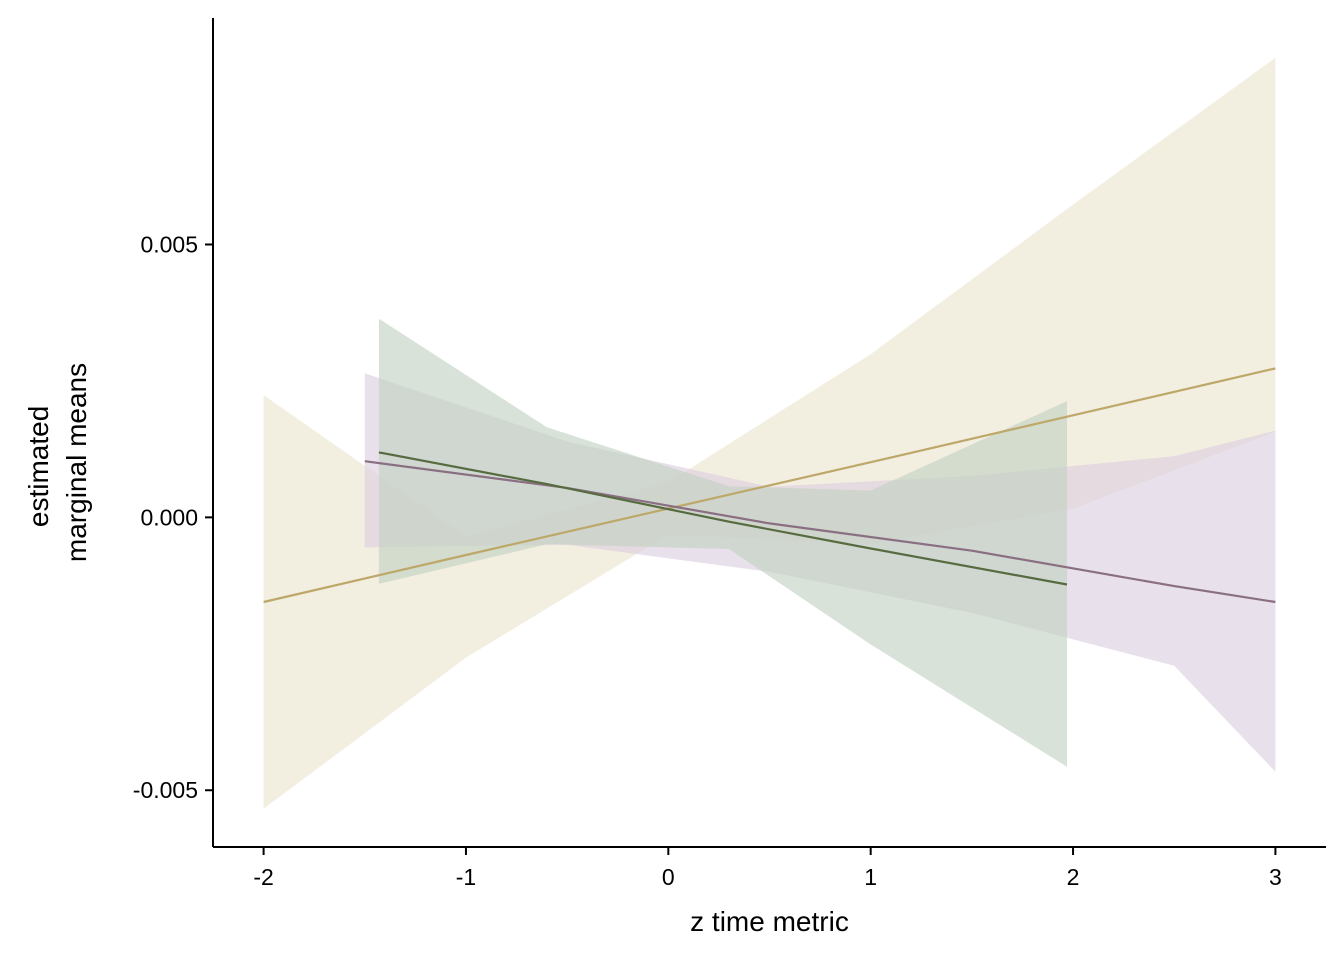  Describe the element at coordinates (169, 244) in the screenshot. I see `y-tick-label: 0.005` at that location.